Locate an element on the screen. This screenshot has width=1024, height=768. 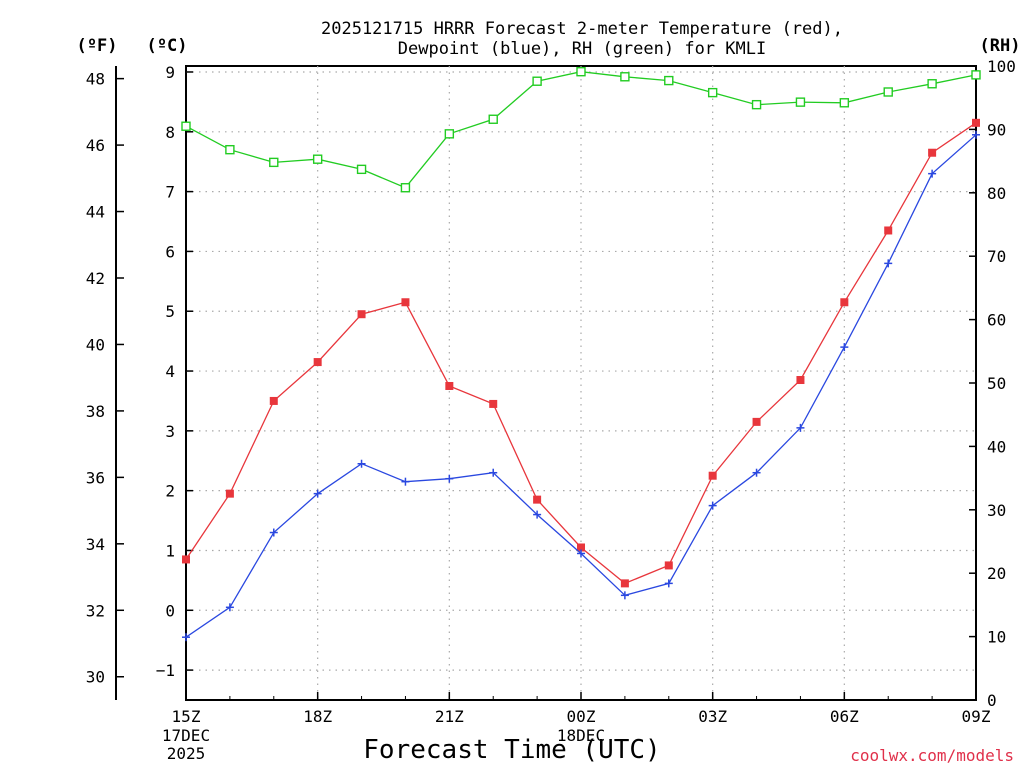
x-tick-label: 03Z is located at coordinates (712, 716).